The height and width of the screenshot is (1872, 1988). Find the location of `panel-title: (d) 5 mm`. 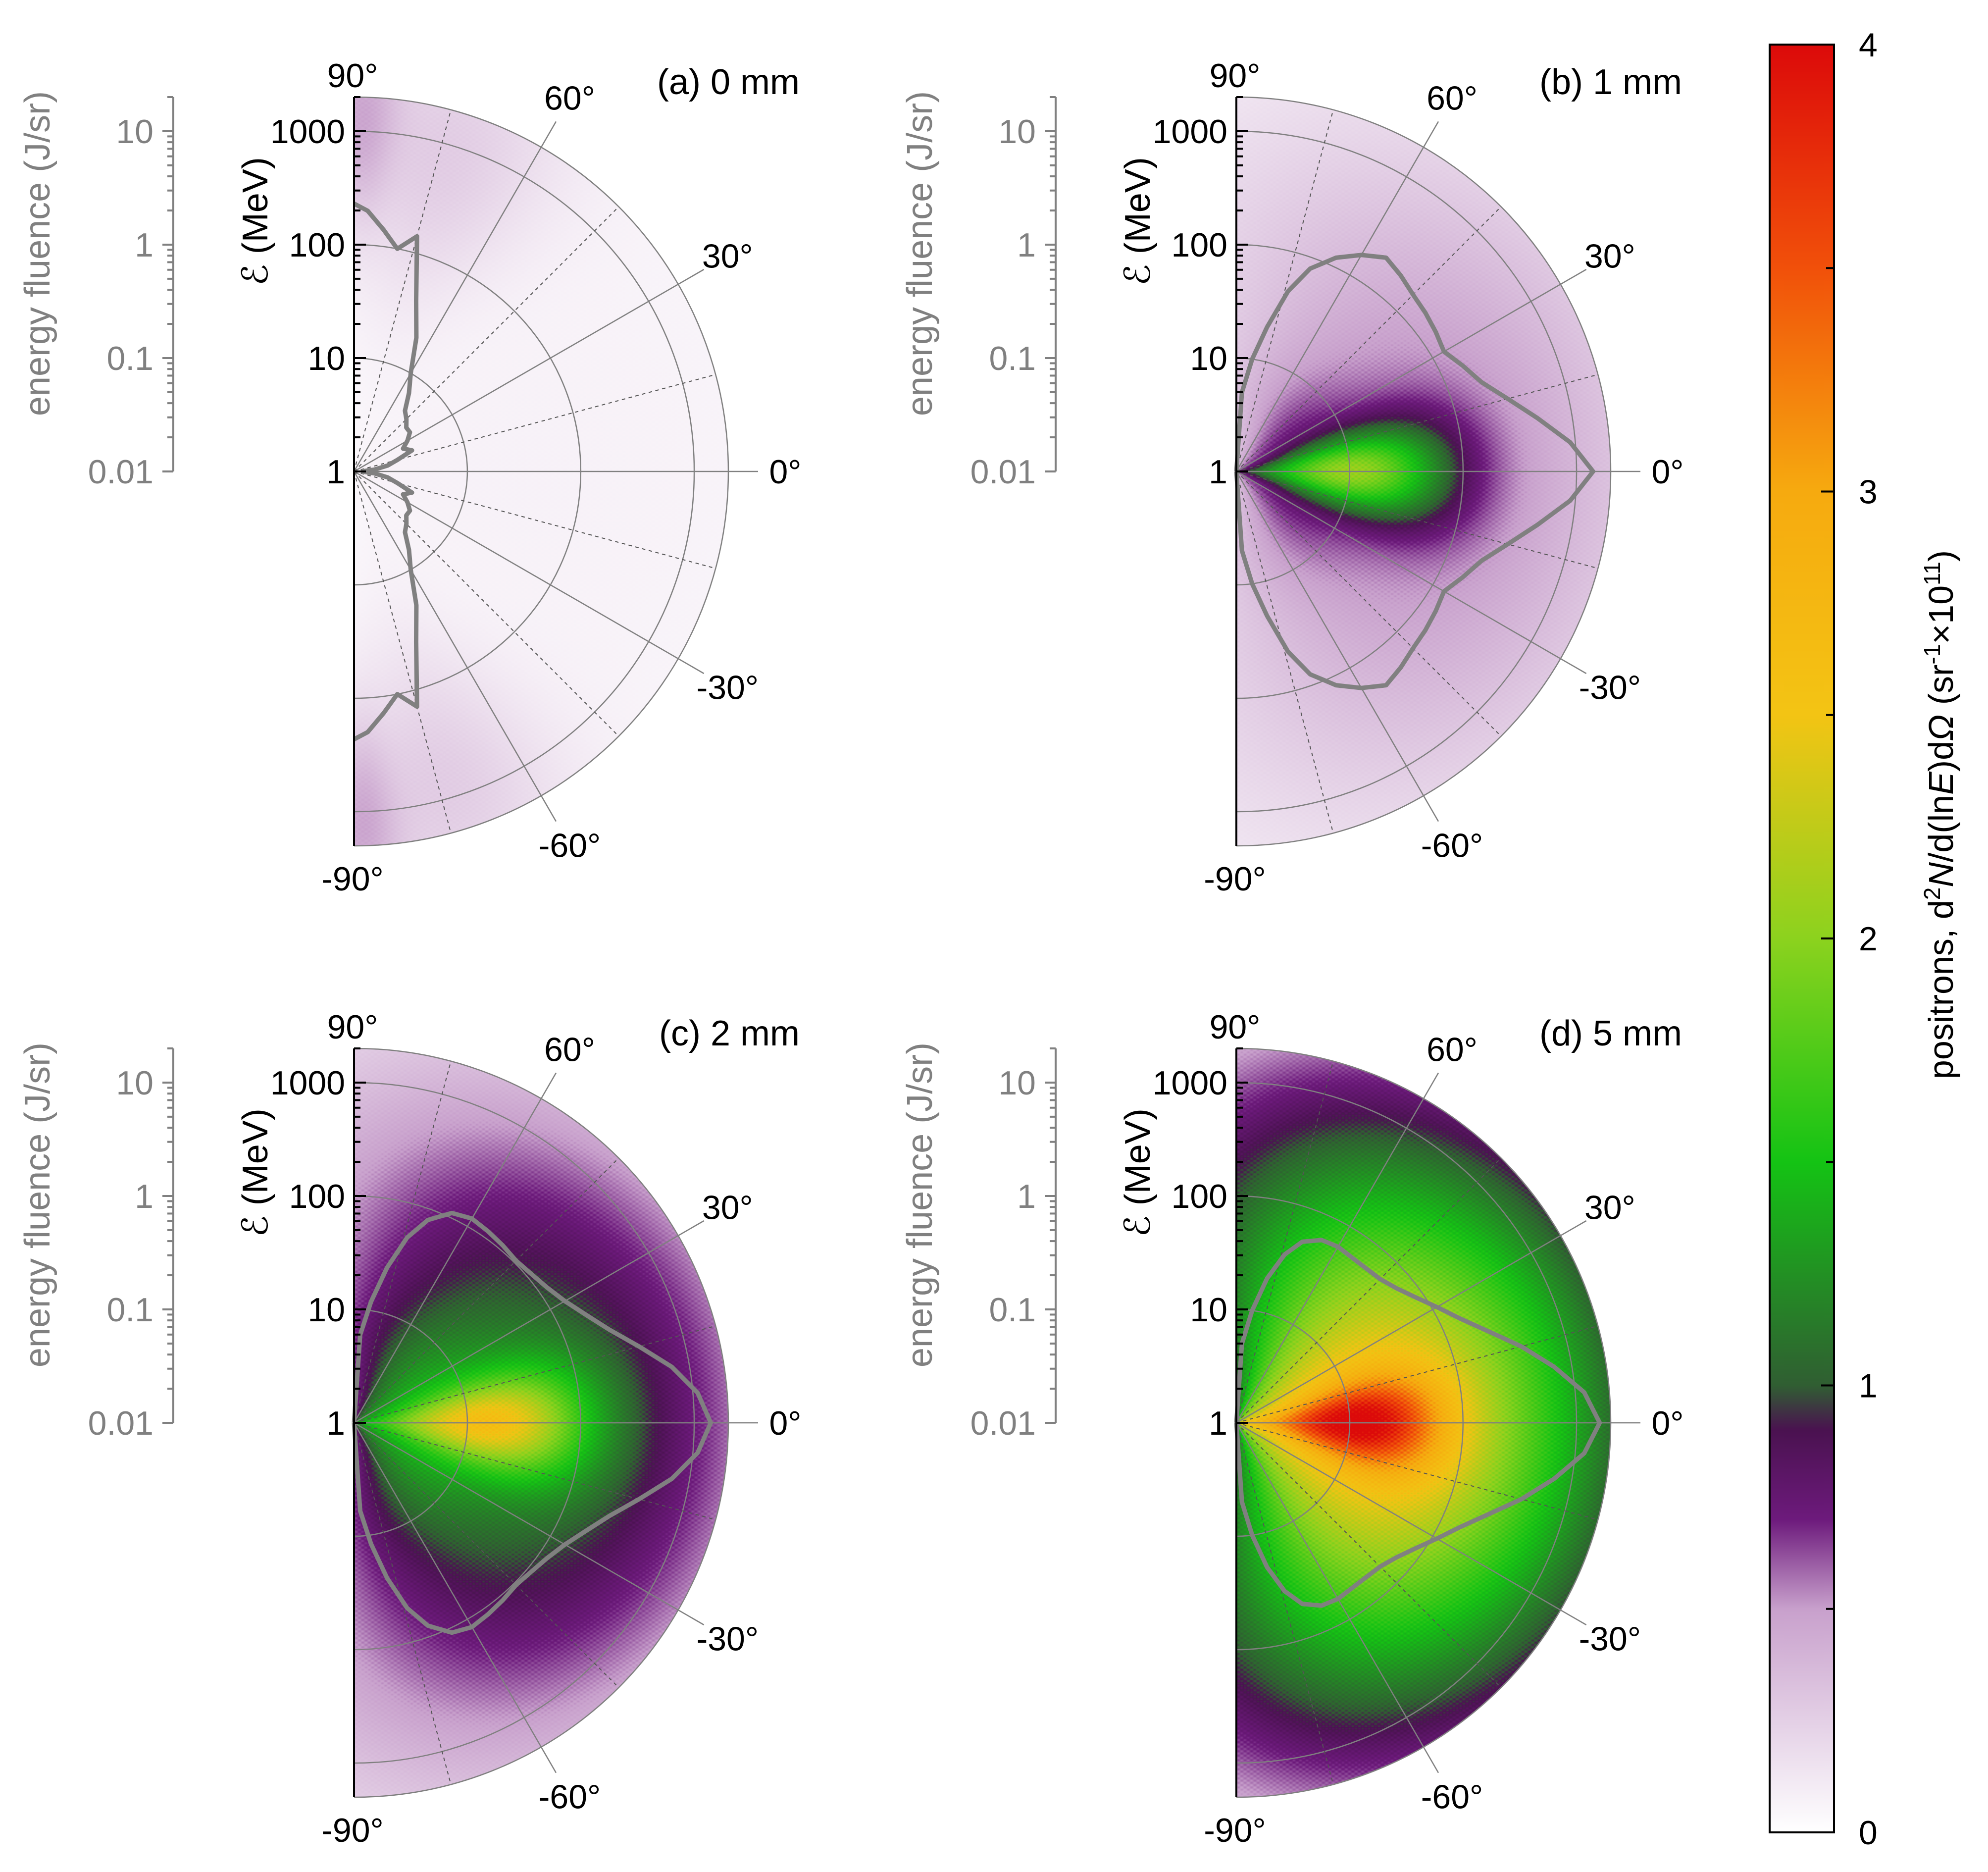

panel-title: (d) 5 mm is located at coordinates (1611, 1033).